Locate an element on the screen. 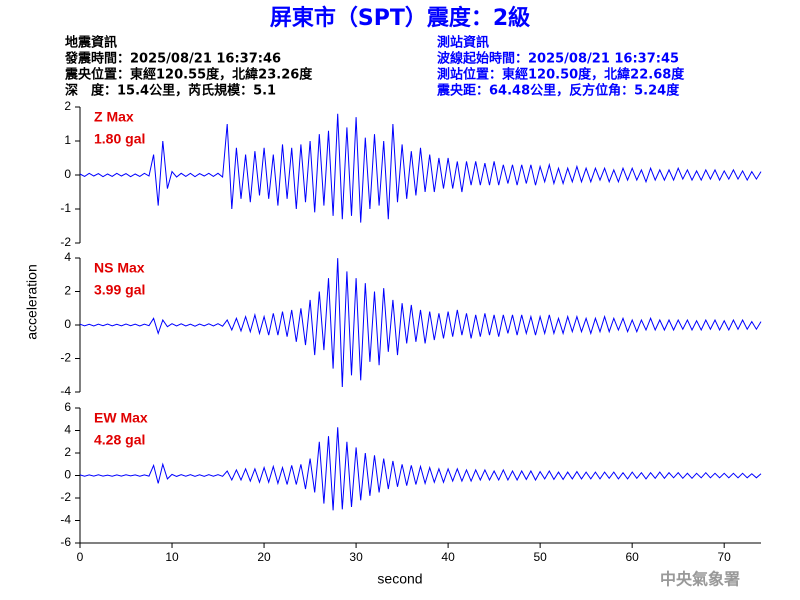  x-tick-label: 10 is located at coordinates (172, 557).